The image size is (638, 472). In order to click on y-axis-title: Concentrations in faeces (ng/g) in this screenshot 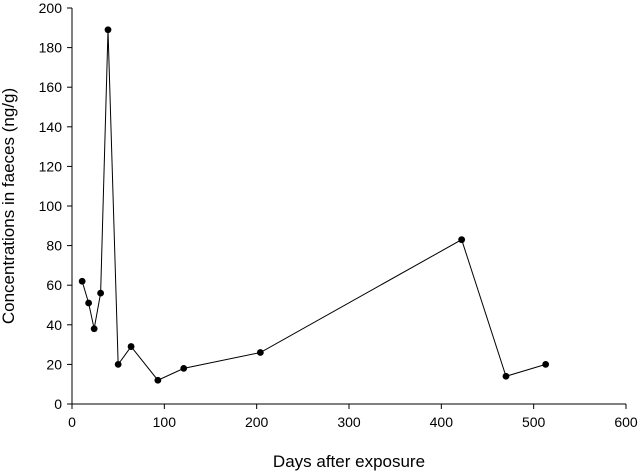, I will do `click(9, 206)`.